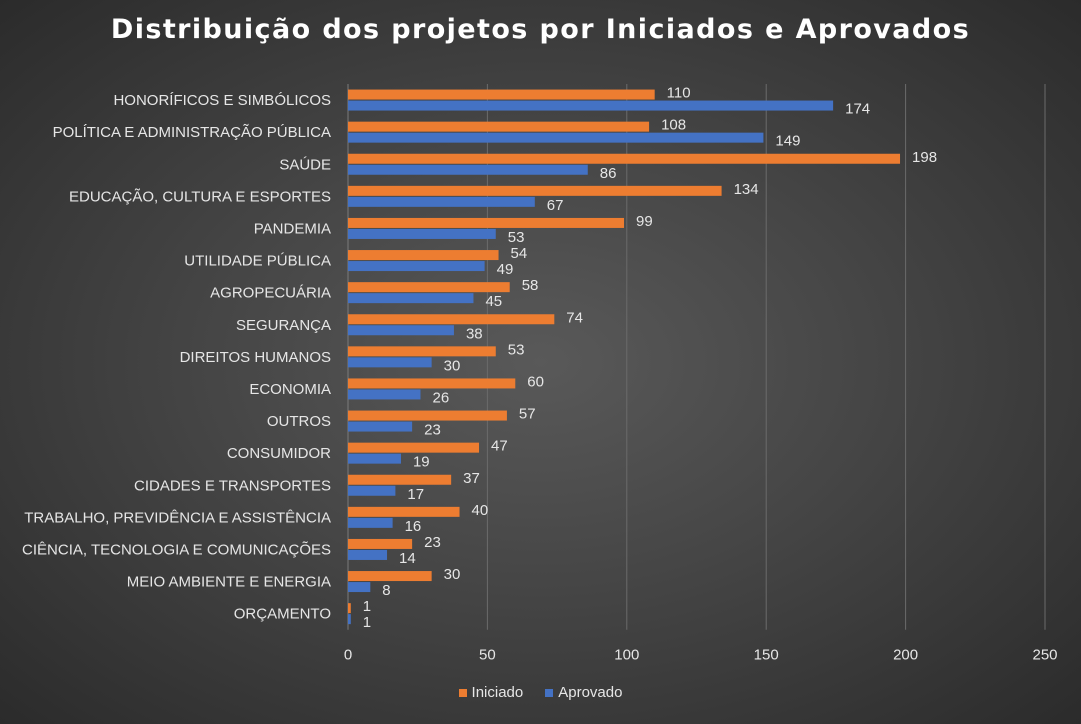 This screenshot has height=724, width=1081. Describe the element at coordinates (480, 510) in the screenshot. I see `data-label-iniciado: 40` at that location.